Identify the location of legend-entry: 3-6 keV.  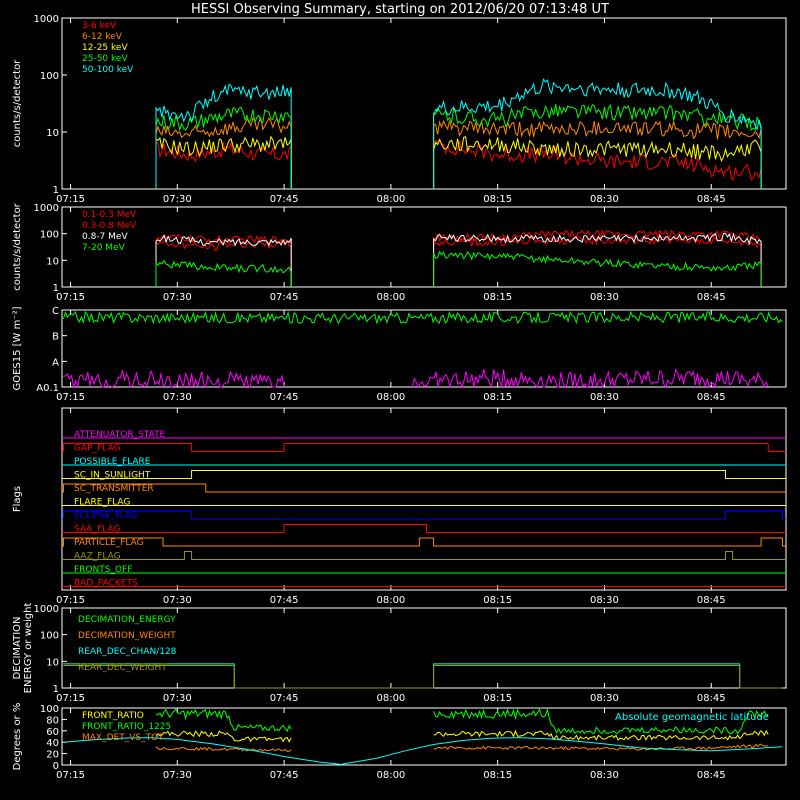
(99, 26).